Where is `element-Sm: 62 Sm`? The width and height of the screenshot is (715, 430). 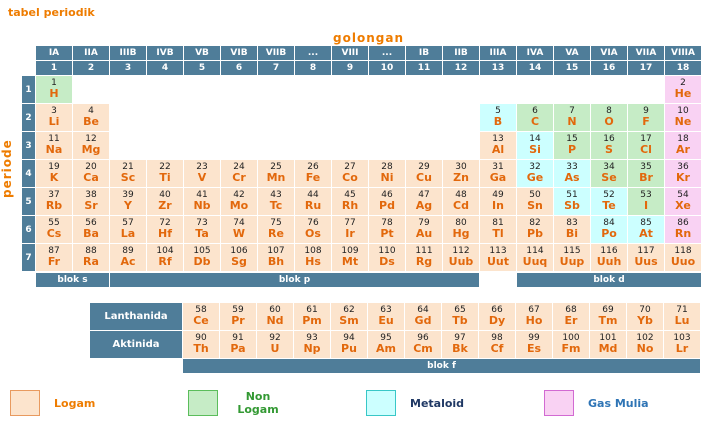
element-Sm: 62 Sm is located at coordinates (349, 316).